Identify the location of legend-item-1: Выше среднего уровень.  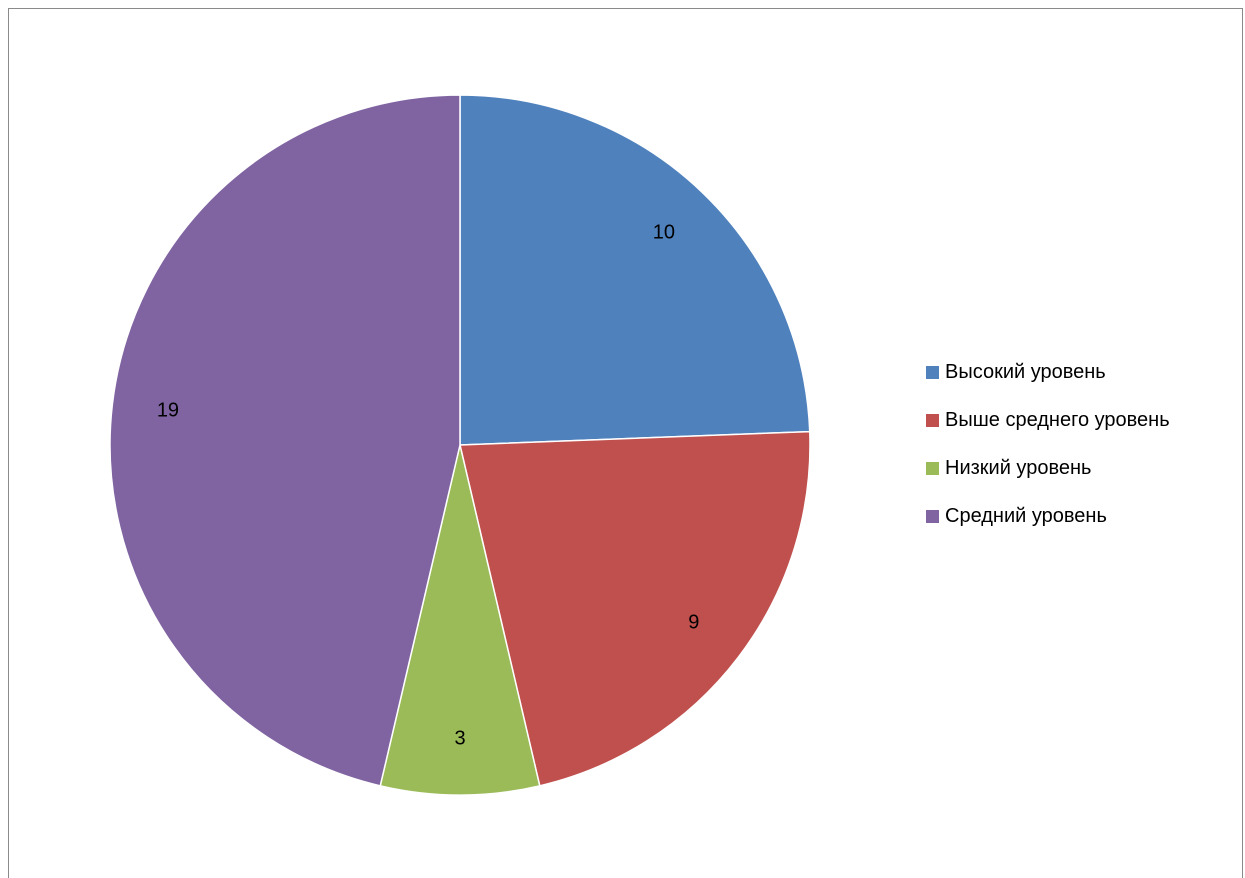
(1048, 420).